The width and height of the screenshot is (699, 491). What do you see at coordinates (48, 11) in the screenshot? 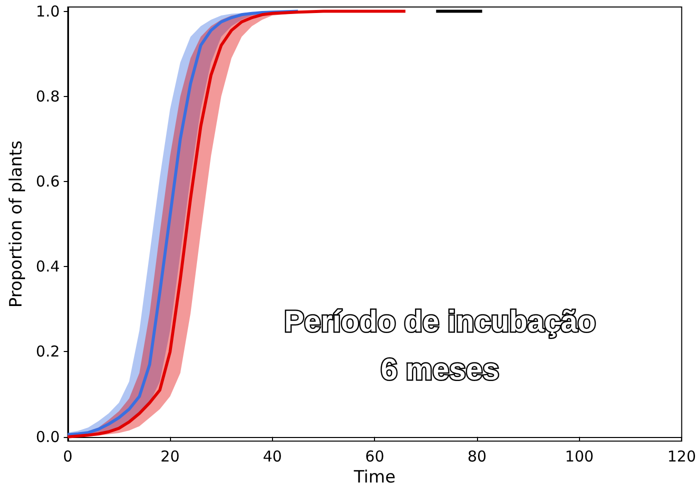
I see `y-tick-label: 1.0` at bounding box center [48, 11].